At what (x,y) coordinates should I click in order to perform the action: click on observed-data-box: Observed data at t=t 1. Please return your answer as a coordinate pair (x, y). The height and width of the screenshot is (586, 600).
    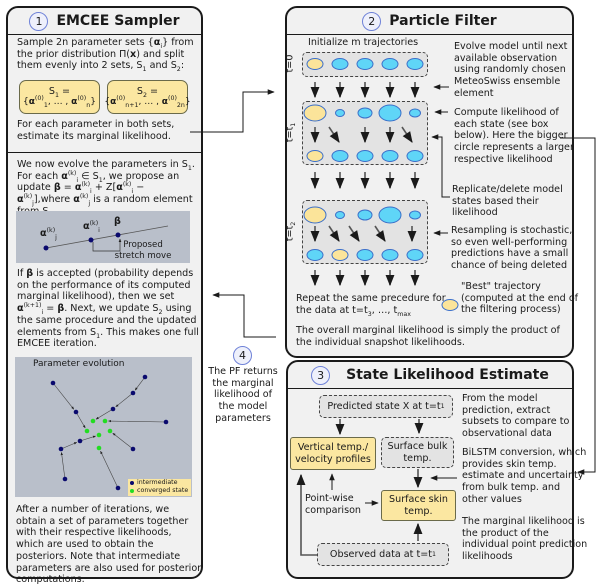
    Looking at the image, I should click on (383, 554).